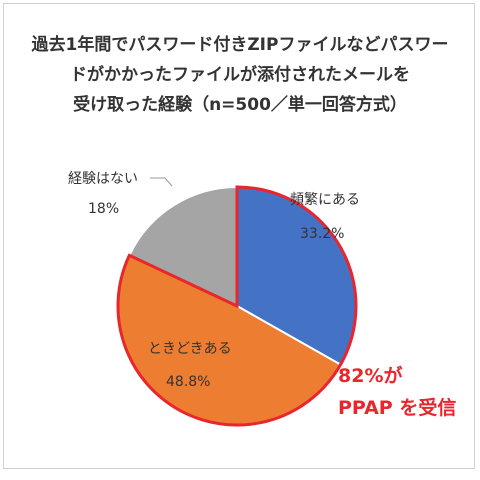 Image resolution: width=480 pixels, height=480 pixels. What do you see at coordinates (397, 407) in the screenshot?
I see `callout-line-2: PPAP を受信` at bounding box center [397, 407].